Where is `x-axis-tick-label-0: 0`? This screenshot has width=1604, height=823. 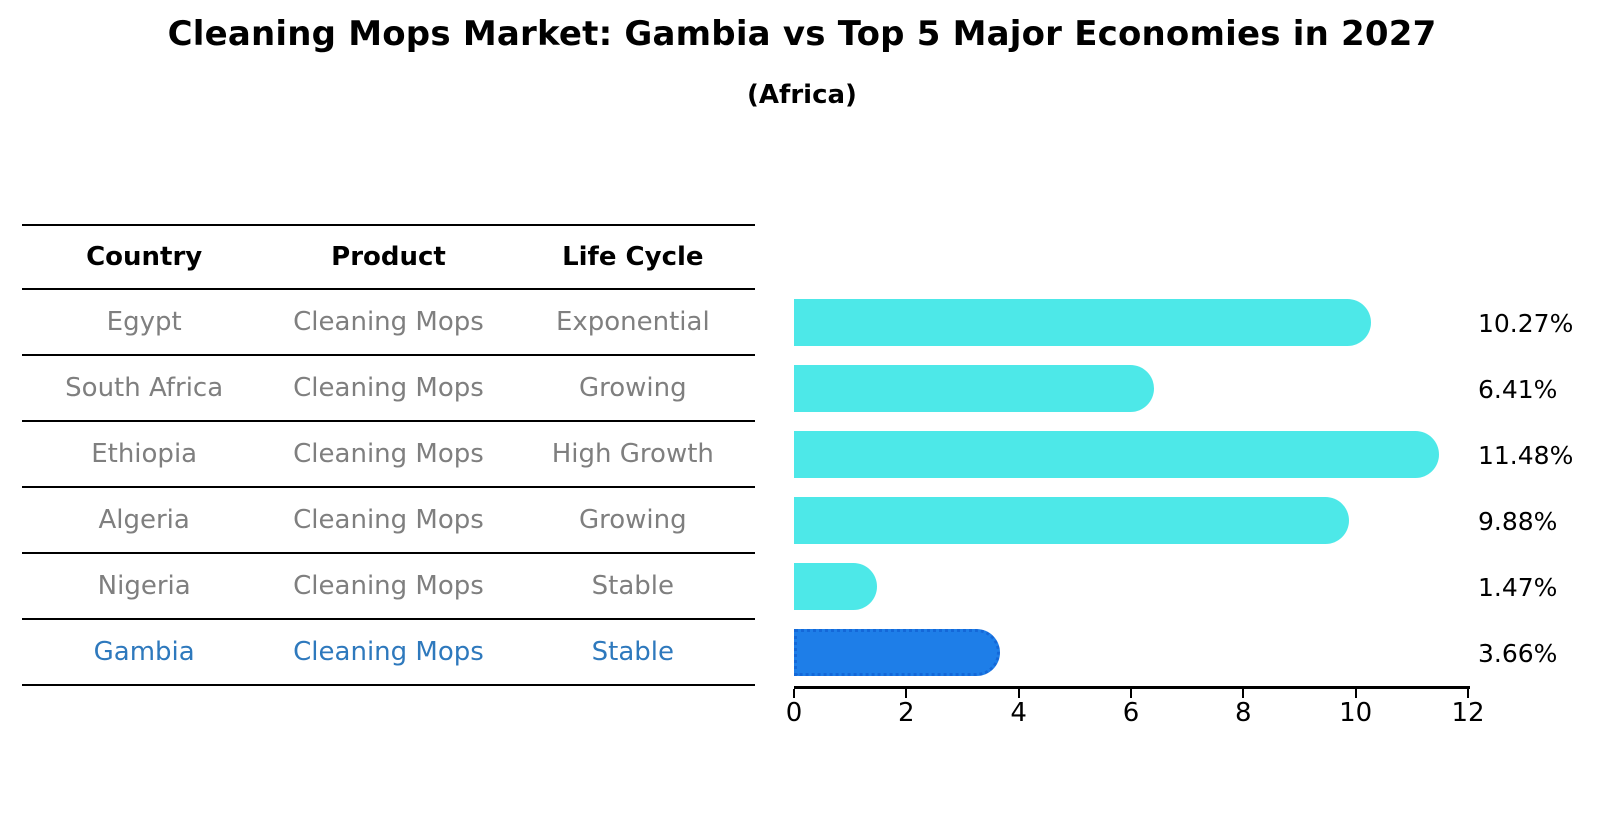 x-axis-tick-label-0: 0 is located at coordinates (794, 713).